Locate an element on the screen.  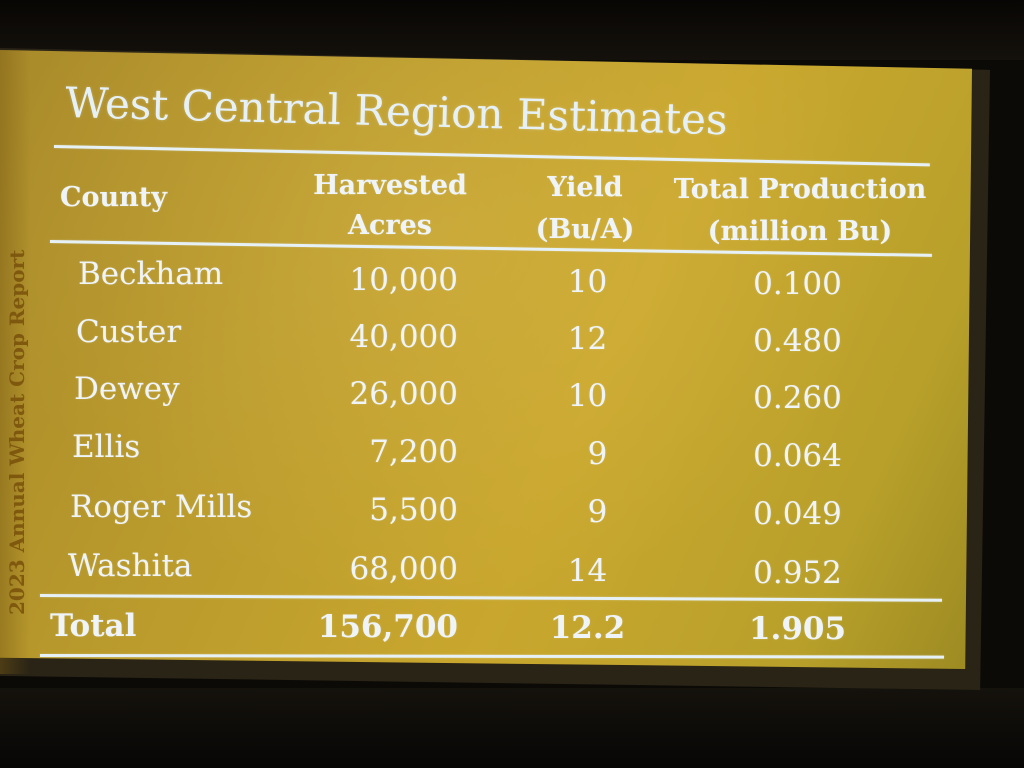
header-yield-line1: Yield is located at coordinates (585, 187).